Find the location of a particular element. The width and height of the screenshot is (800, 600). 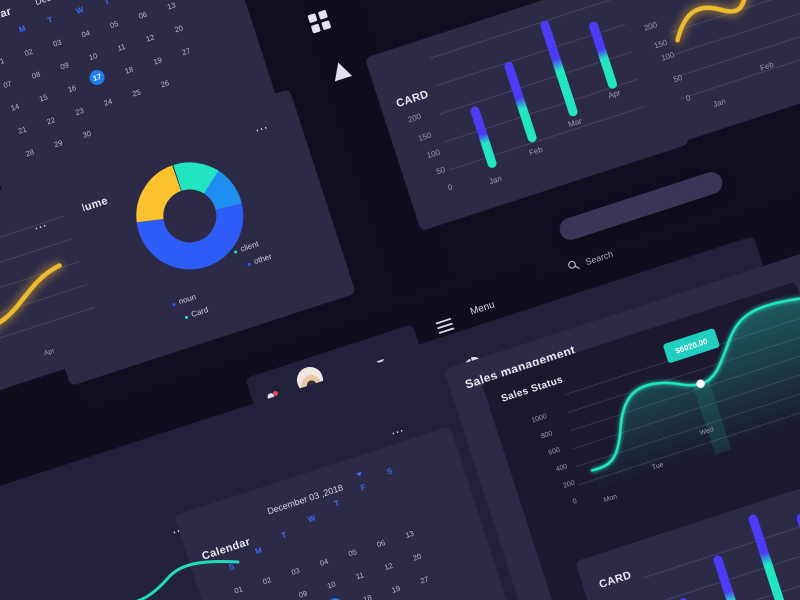

x-tick: Feb is located at coordinates (535, 151).